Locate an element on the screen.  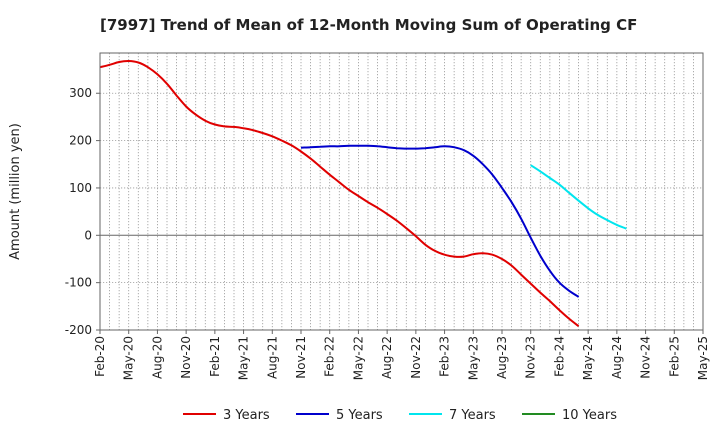
legend-label-10-years: 10 Years is located at coordinates (589, 415).